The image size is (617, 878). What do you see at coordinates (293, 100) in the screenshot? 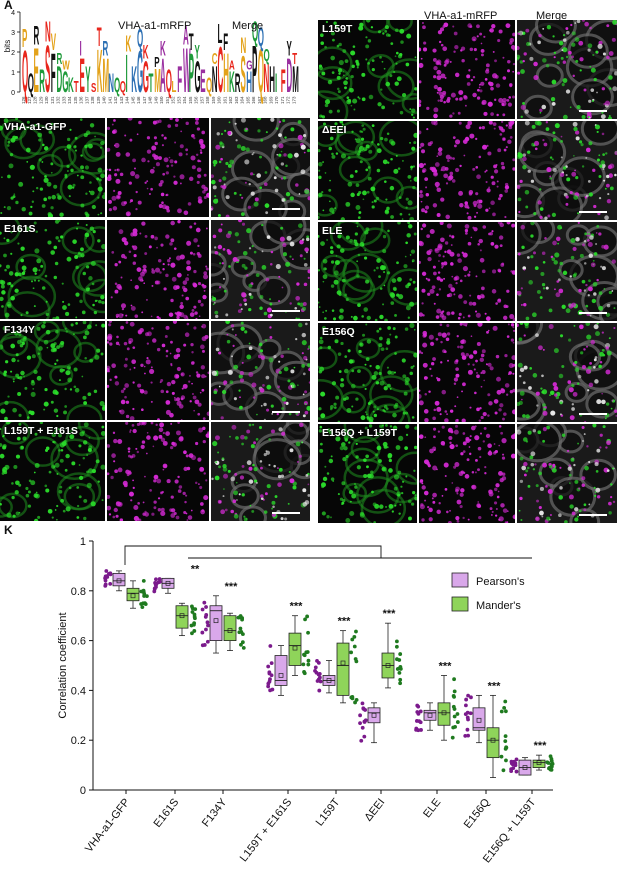
I see `svg-text: 173` at bounding box center [293, 100].